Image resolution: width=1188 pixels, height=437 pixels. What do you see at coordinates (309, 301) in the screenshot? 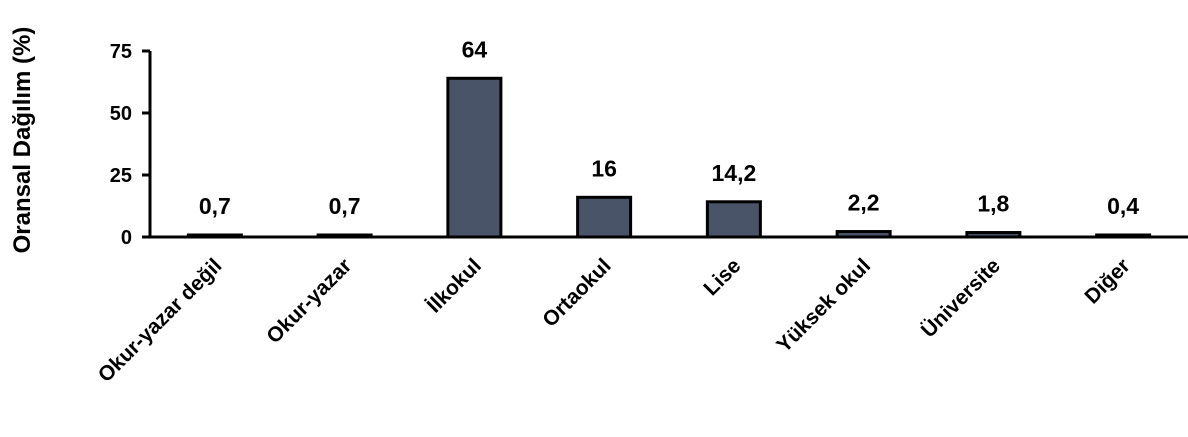
I see `x-tick-label: Okur-yazar` at bounding box center [309, 301].